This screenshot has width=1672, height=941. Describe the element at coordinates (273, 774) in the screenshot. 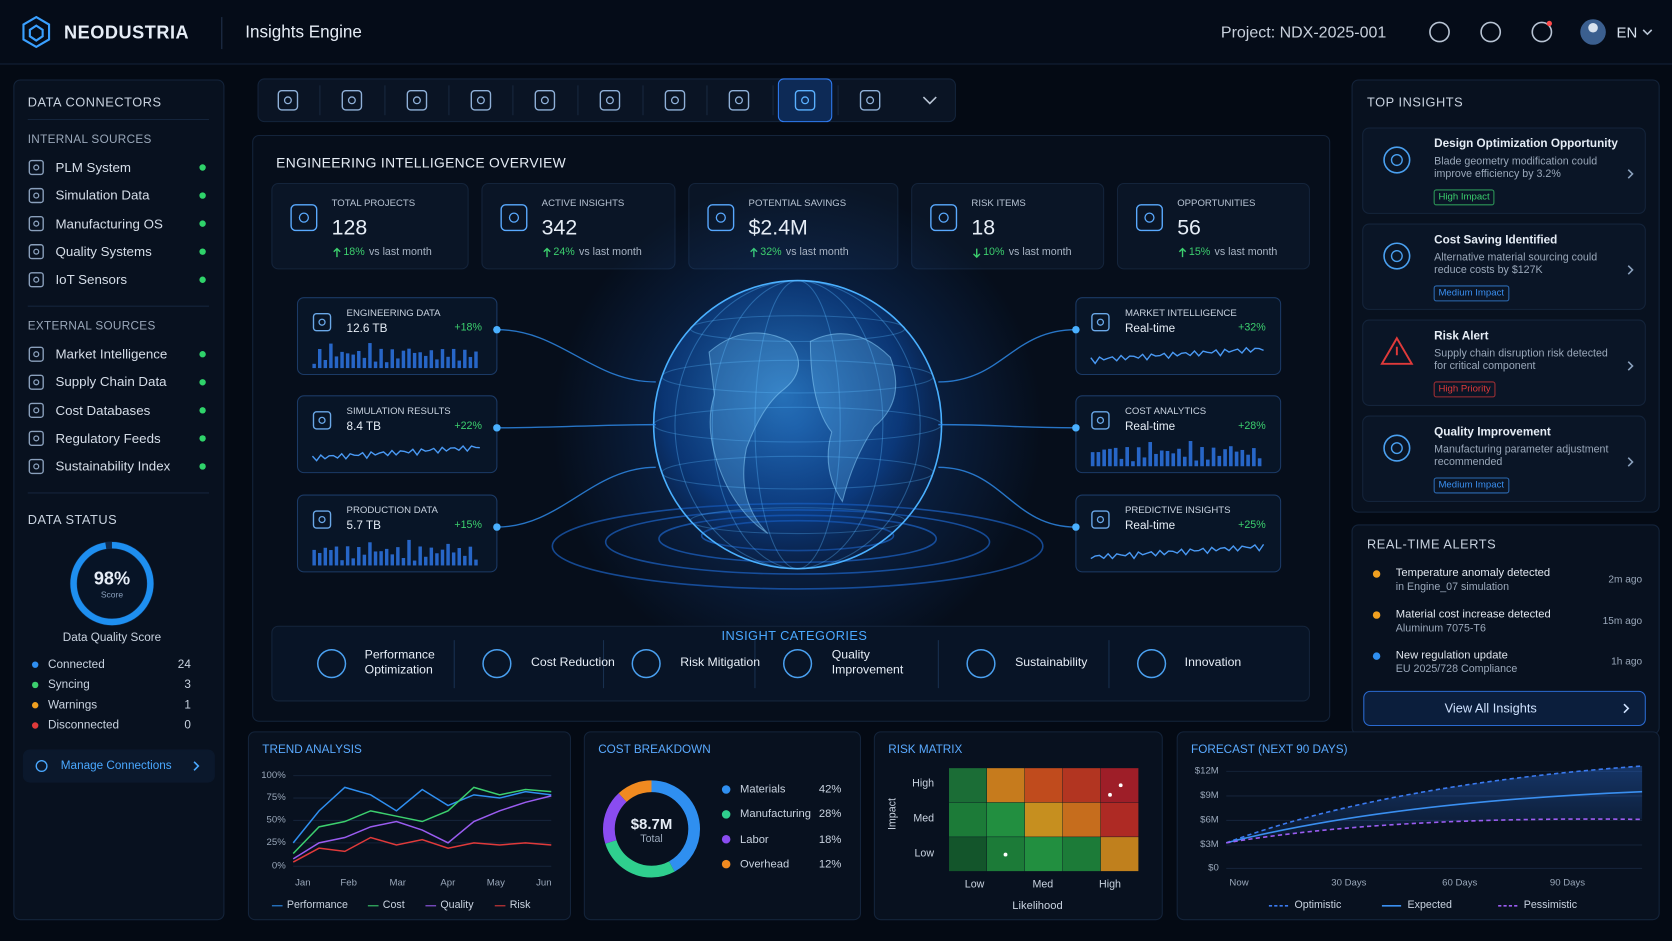

I see `y-tick-label: 100%` at that location.